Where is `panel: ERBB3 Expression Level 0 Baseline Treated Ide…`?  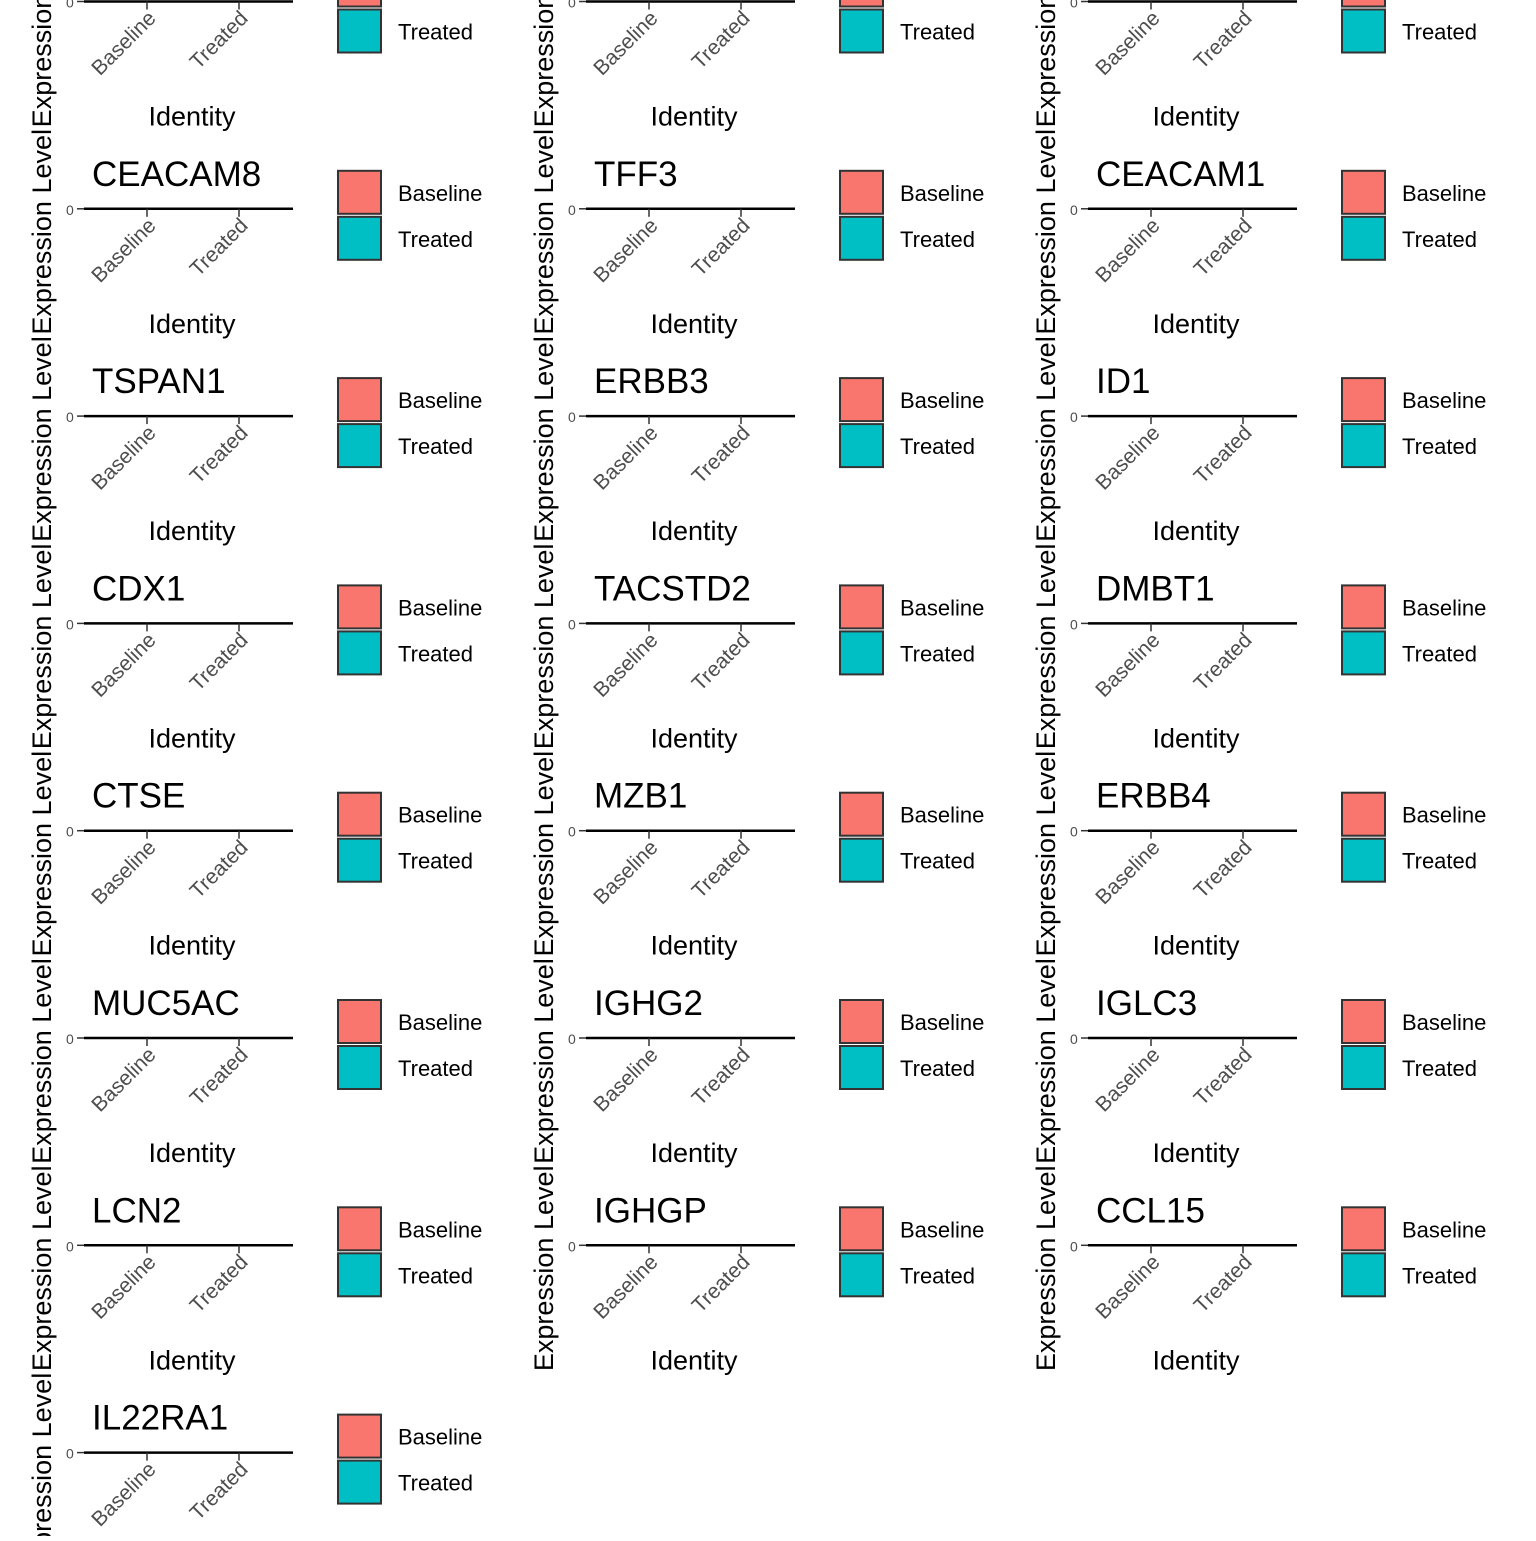
panel: ERBB3 Expression Level 0 Baseline Treated Ide… is located at coordinates (756, 441).